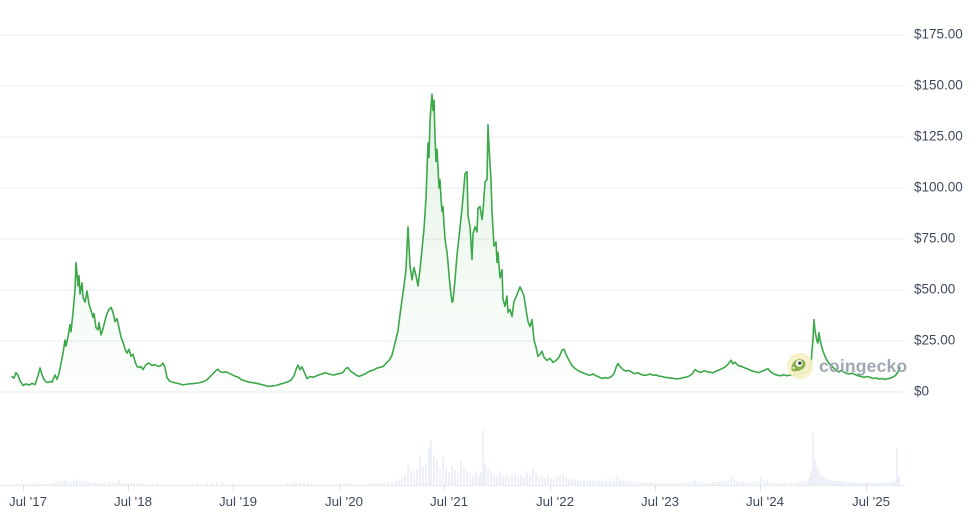 The width and height of the screenshot is (979, 526). I want to click on y-axis-label-50: $50.00, so click(935, 289).